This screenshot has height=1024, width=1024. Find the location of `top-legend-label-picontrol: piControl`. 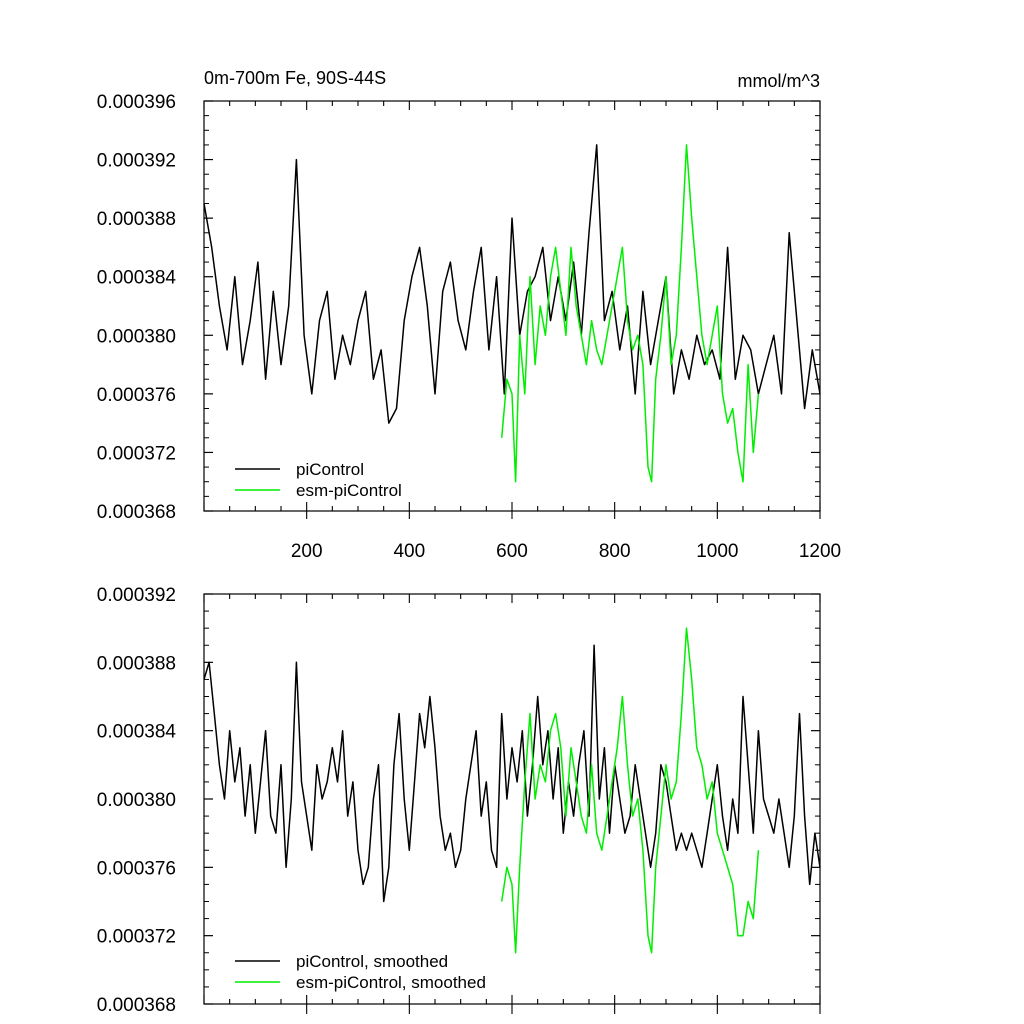

top-legend-label-picontrol: piControl is located at coordinates (330, 469).